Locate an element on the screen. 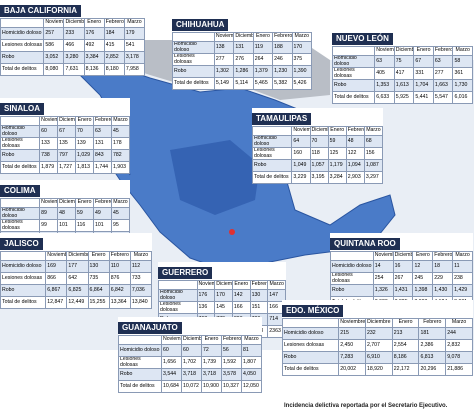 Image resolution: width=474 pixels, height=415 pixels. cell: 2,554 is located at coordinates (405, 345).